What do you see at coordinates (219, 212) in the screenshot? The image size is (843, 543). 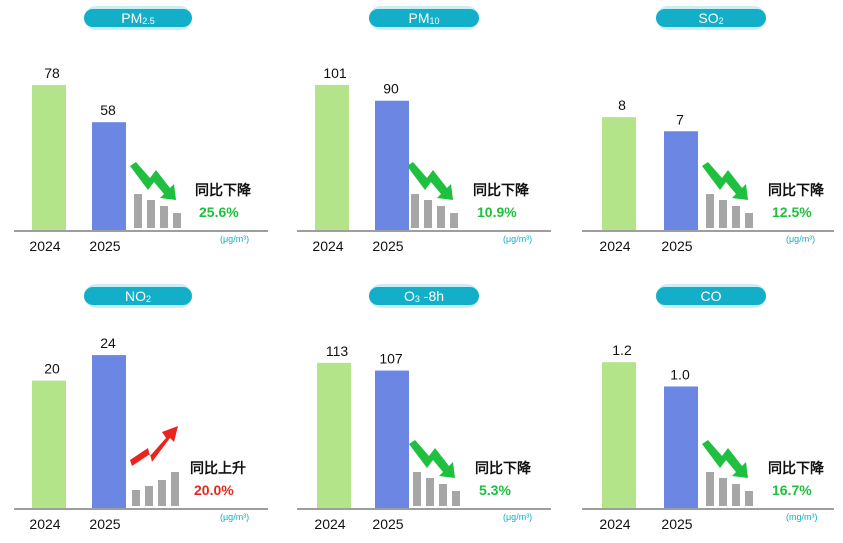 I see `change-percent: 25.6%` at bounding box center [219, 212].